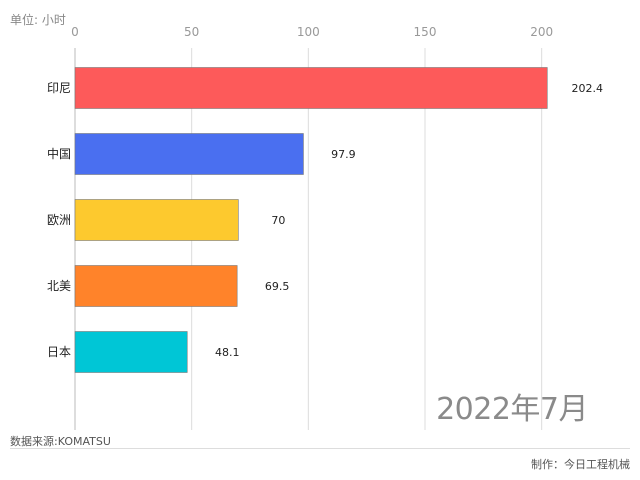 This screenshot has width=640, height=480. Describe the element at coordinates (277, 286) in the screenshot. I see `value-label: 69.5` at that location.